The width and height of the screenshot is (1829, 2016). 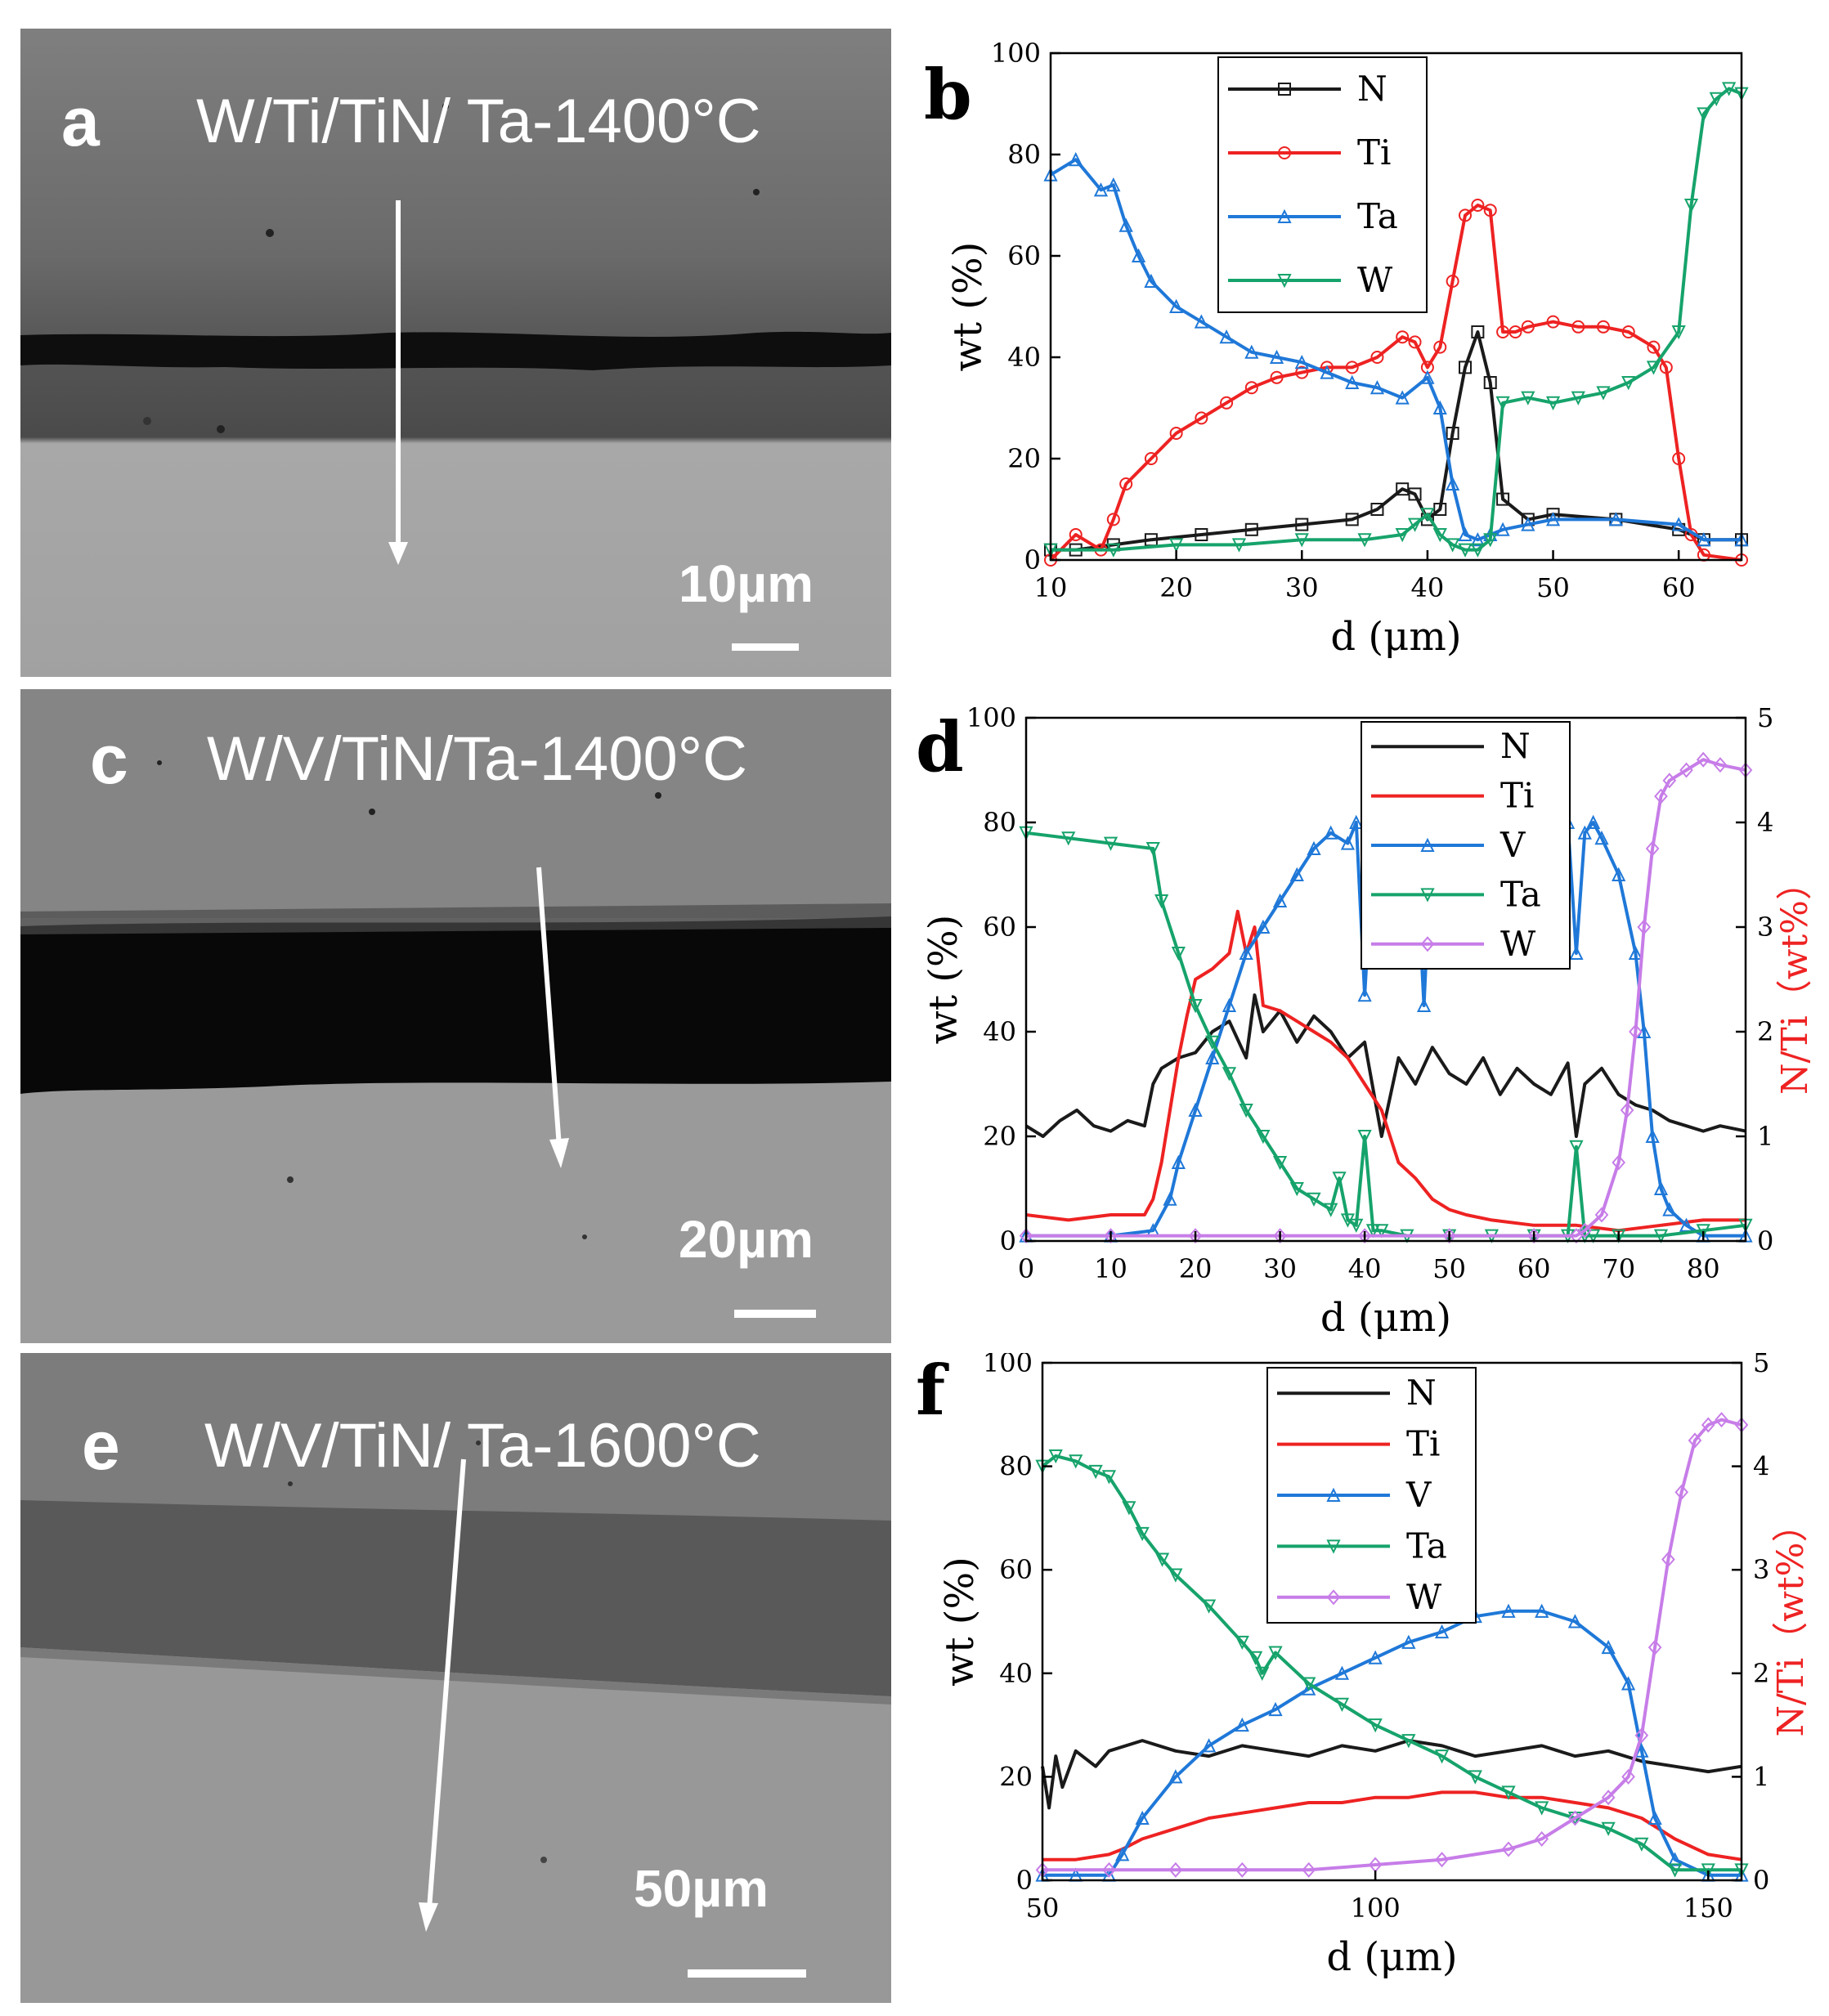 I want to click on y-tick-label: 20, so click(x=1024, y=458).